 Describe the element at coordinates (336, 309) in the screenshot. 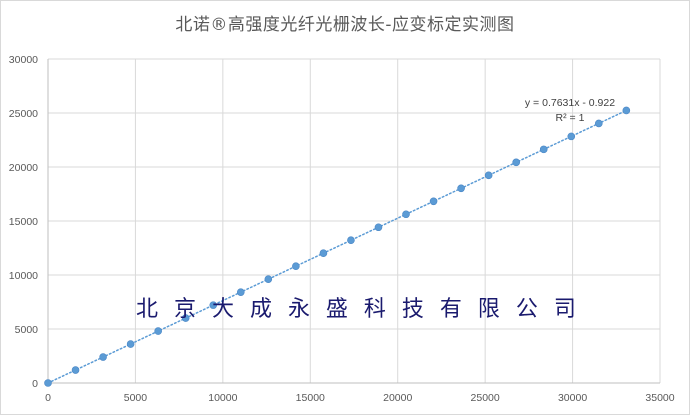

I see `watermark-char: 盛` at that location.